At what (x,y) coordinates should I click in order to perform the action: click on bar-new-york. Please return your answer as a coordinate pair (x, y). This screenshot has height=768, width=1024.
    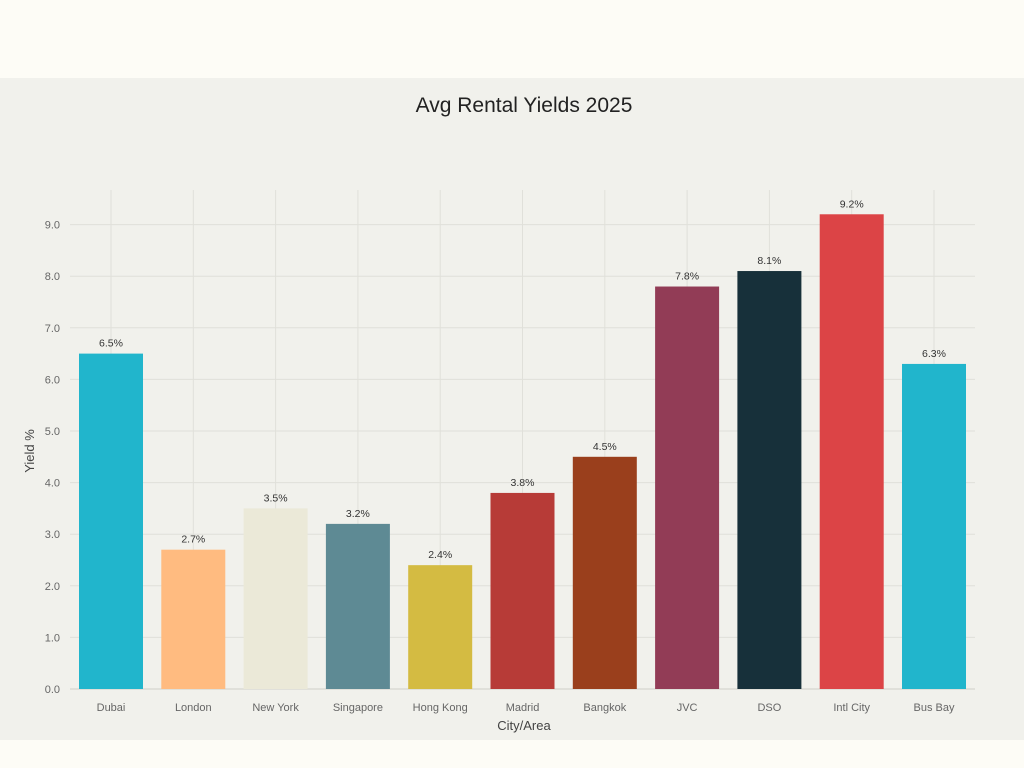
    Looking at the image, I should click on (275, 598).